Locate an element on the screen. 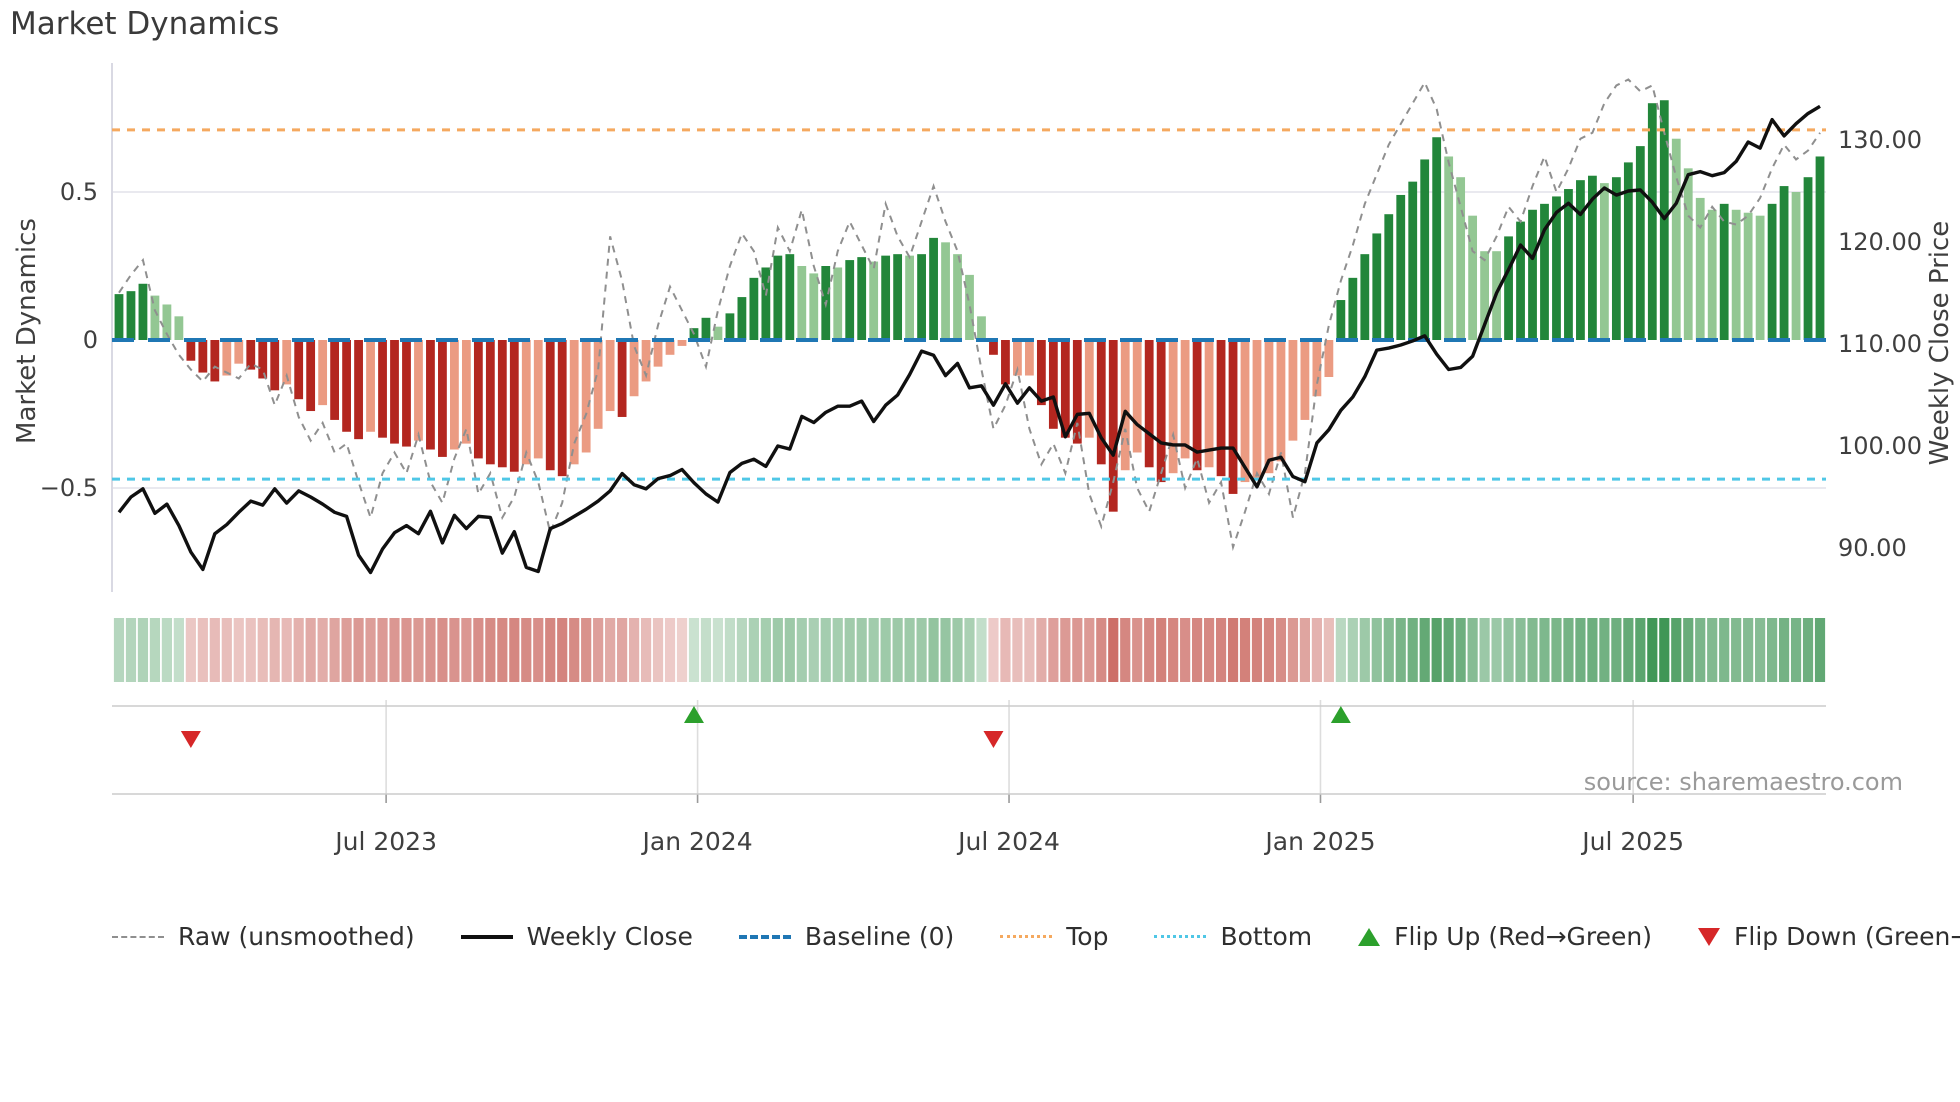 This screenshot has width=1960, height=1102. svg-text: Jul 2024 is located at coordinates (1008, 841).